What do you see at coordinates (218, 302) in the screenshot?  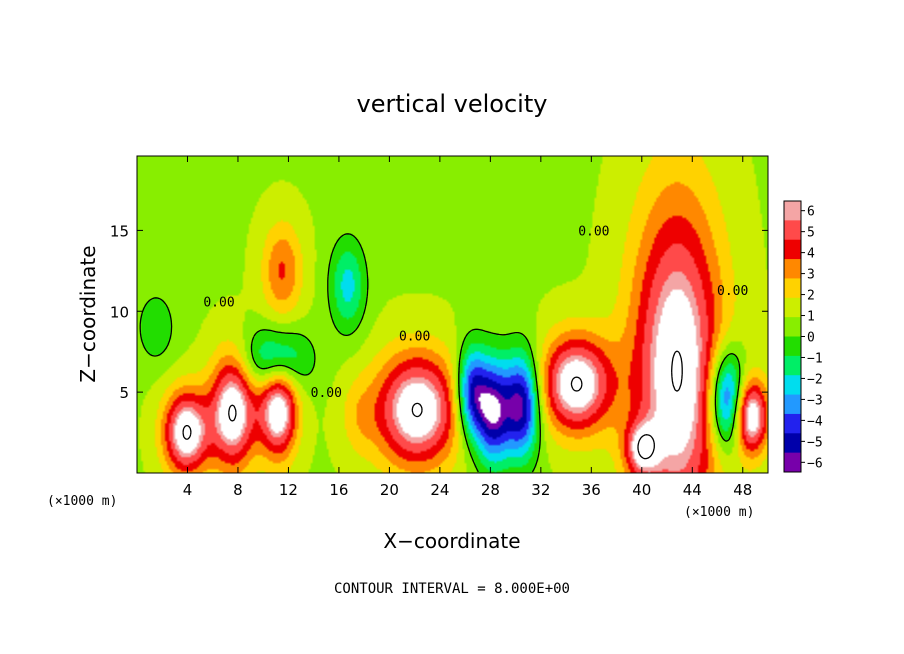 I see `contour-label-0: 0.00` at bounding box center [218, 302].